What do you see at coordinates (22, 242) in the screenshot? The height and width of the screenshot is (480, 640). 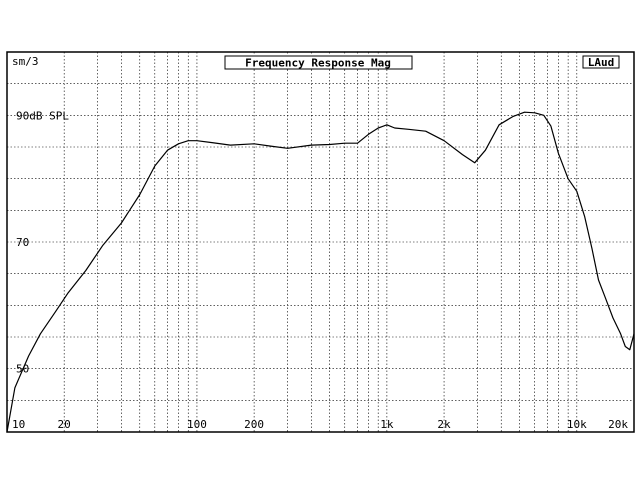 I see `y-tick-label: 70` at bounding box center [22, 242].